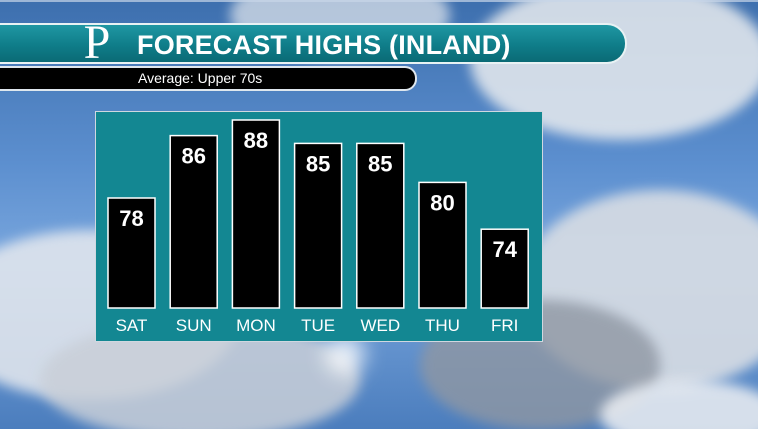 This screenshot has height=429, width=758. What do you see at coordinates (97, 42) in the screenshot?
I see `station-logo: P` at bounding box center [97, 42].